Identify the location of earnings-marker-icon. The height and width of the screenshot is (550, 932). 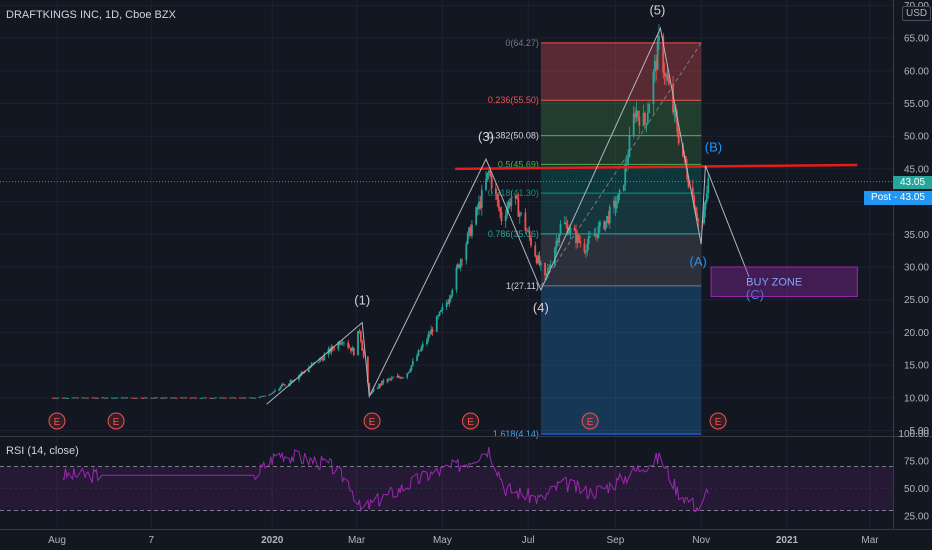
(116, 421).